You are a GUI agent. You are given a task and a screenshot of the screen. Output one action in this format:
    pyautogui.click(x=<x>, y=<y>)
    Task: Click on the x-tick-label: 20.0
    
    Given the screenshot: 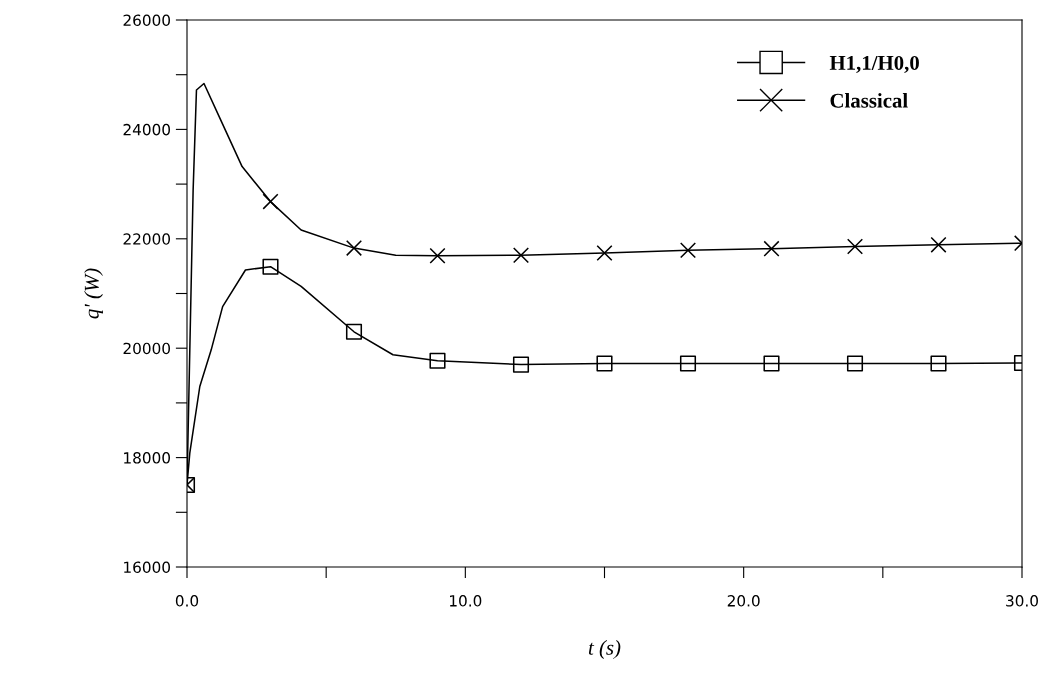 What is the action you would take?
    pyautogui.click(x=743, y=601)
    